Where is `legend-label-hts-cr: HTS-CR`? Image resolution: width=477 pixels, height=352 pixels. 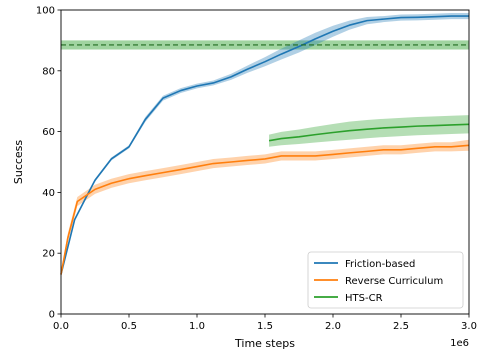 legend-label-hts-cr: HTS-CR is located at coordinates (364, 298).